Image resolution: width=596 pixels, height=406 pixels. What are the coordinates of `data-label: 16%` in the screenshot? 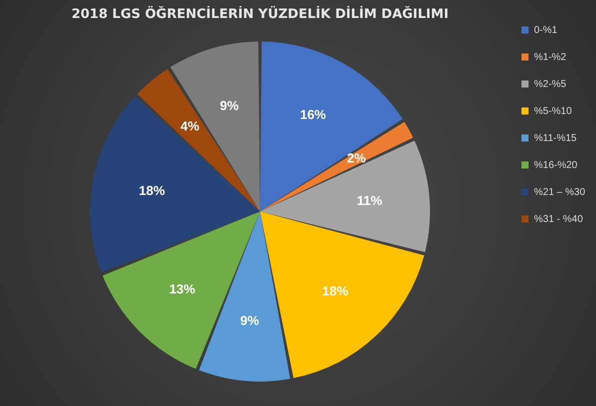 It's located at (313, 114).